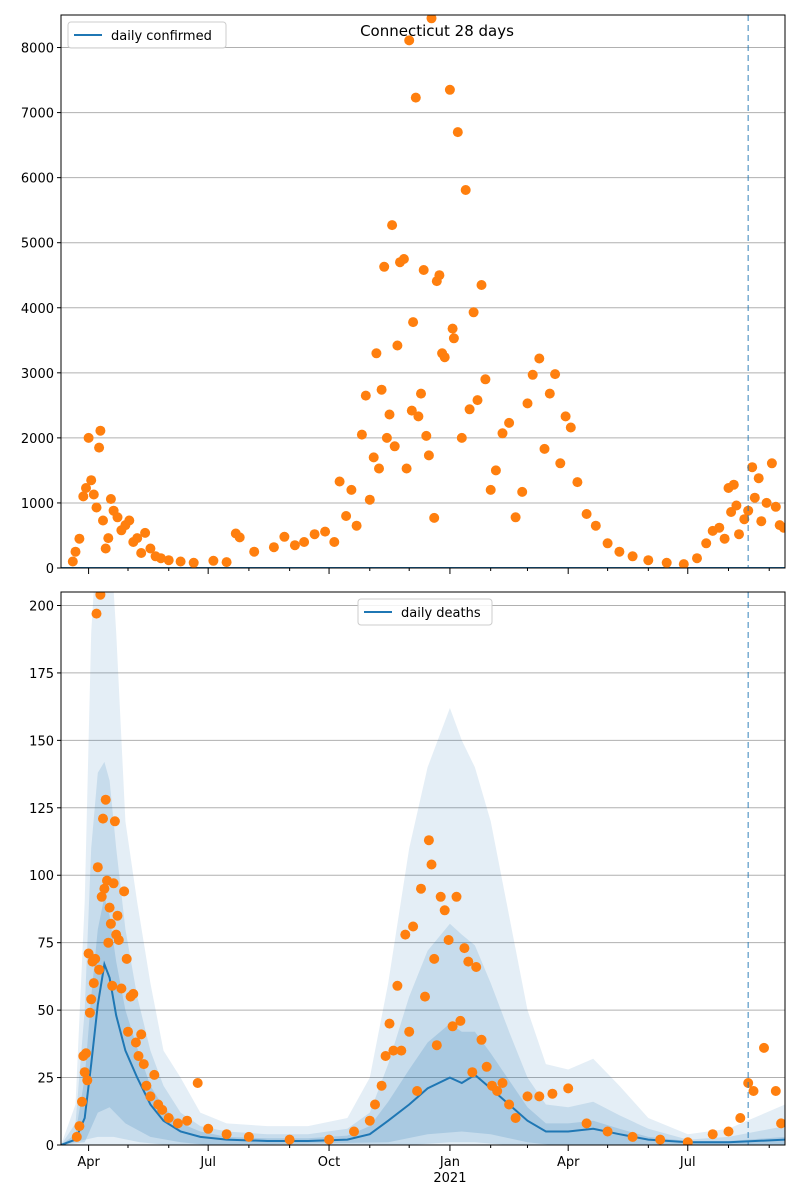 The width and height of the screenshot is (800, 1200). What do you see at coordinates (441, 613) in the screenshot?
I see `legend-label: daily deaths` at bounding box center [441, 613].